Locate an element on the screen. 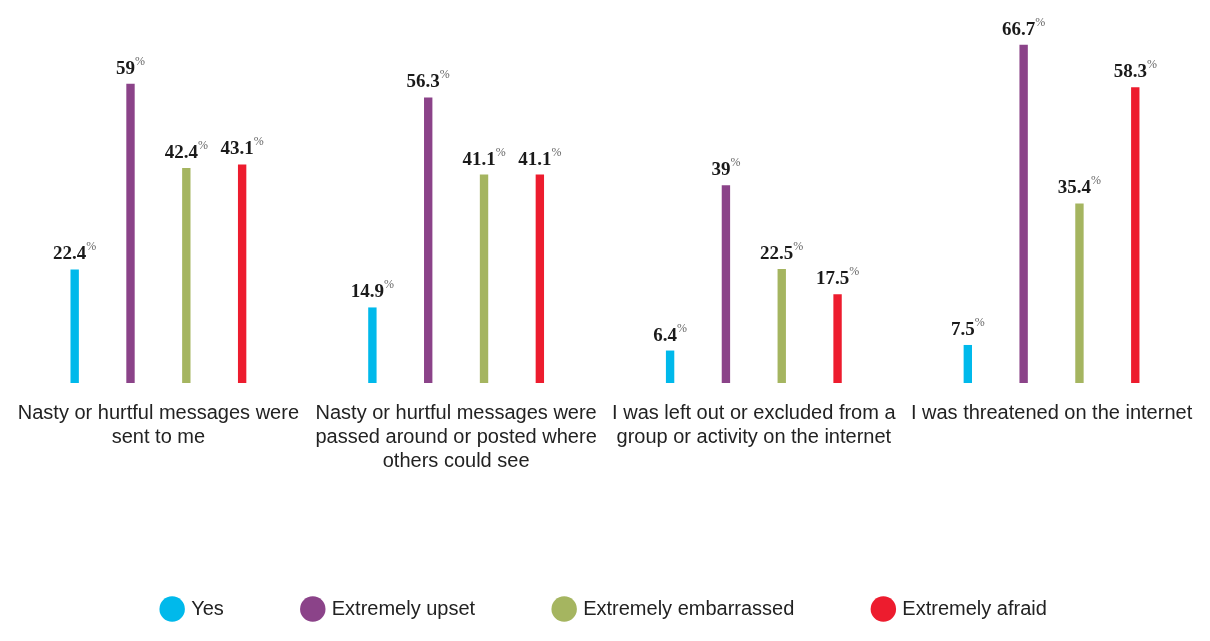 This screenshot has height=641, width=1210. legend-label: Extremely upset is located at coordinates (403, 607).